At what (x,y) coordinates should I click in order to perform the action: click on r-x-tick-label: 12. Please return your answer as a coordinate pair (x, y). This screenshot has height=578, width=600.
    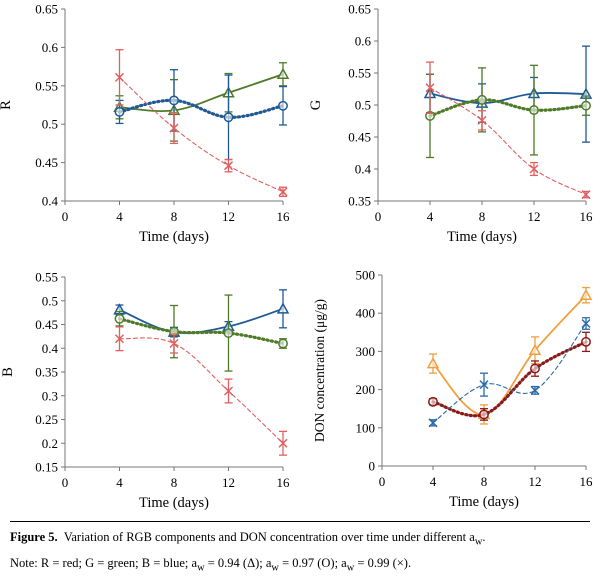
    Looking at the image, I should click on (228, 216).